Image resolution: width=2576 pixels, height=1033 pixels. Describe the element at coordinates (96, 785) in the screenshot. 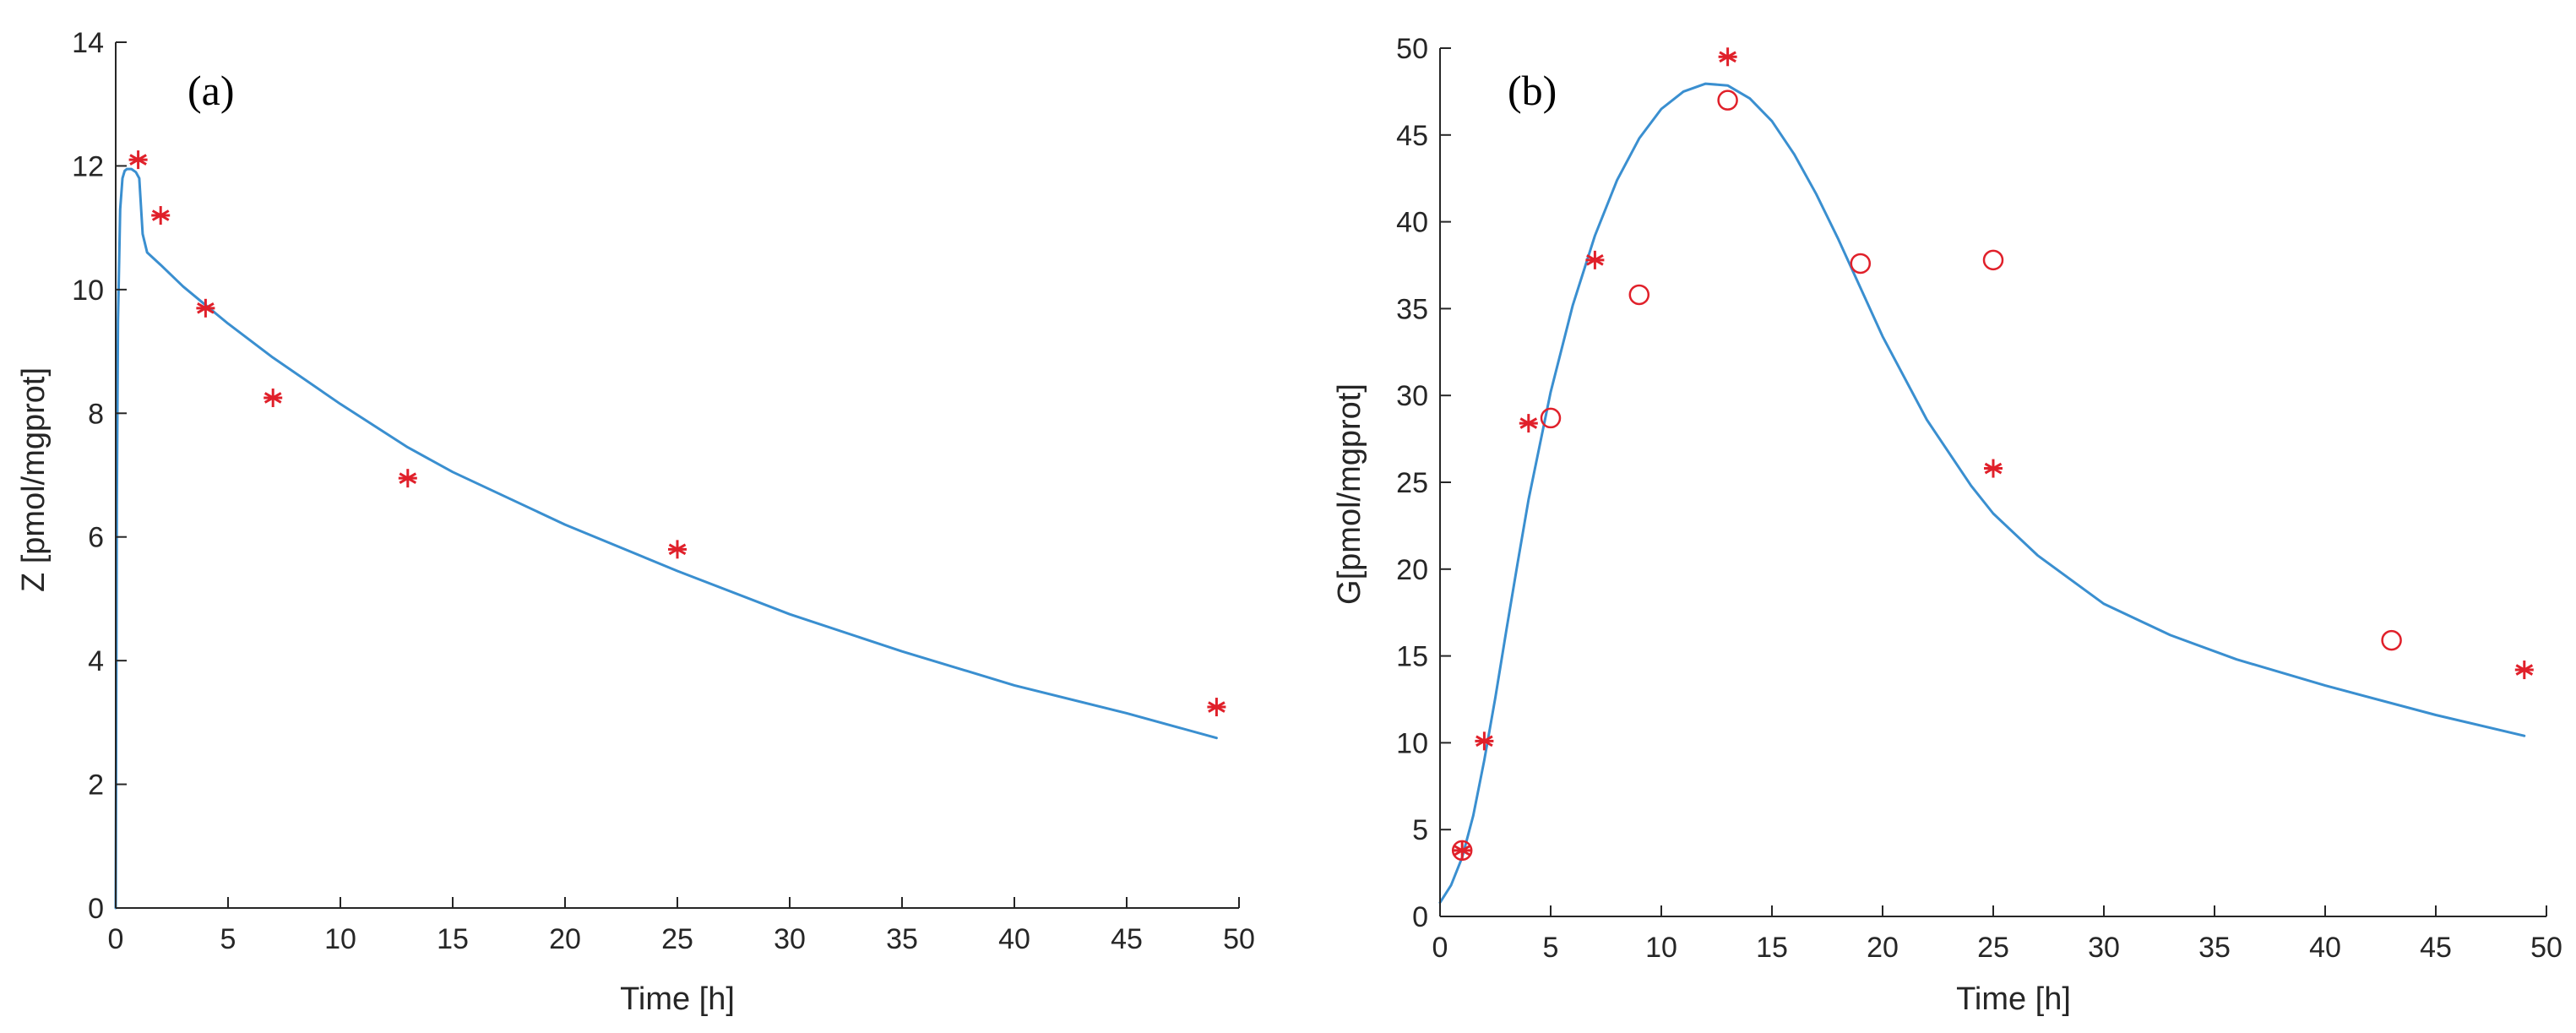

I see `panel-a-y-tick-label: 2` at that location.